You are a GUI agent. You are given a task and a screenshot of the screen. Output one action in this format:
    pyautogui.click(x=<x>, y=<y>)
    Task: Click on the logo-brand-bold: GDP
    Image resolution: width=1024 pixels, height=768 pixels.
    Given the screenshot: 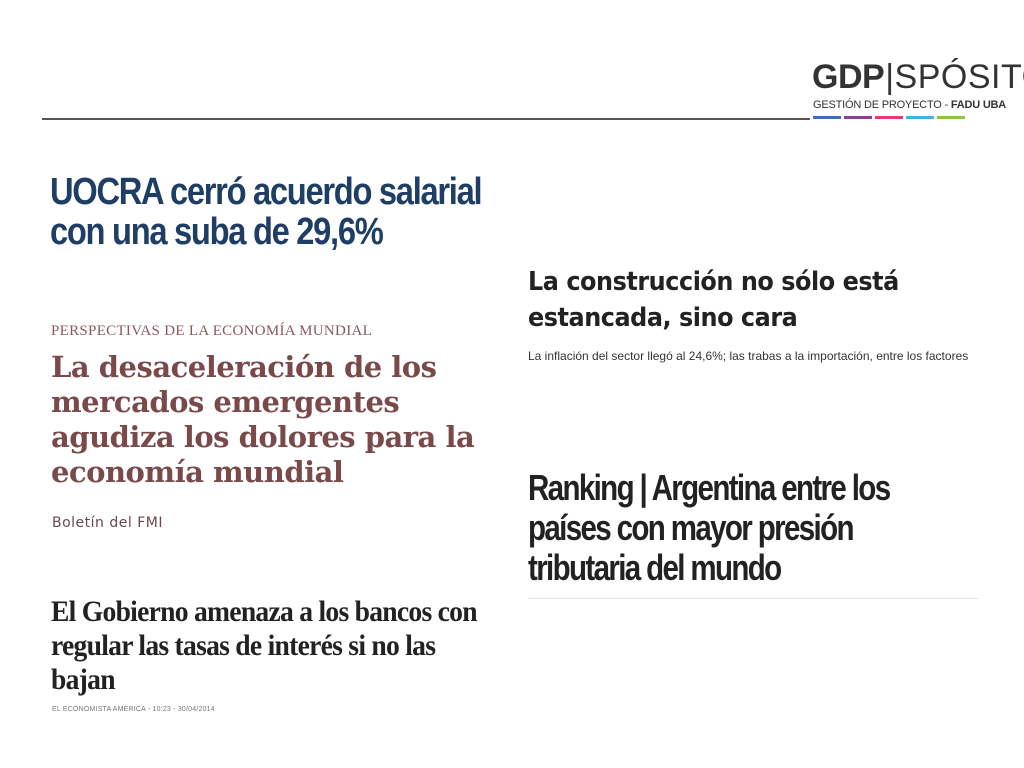 What is the action you would take?
    pyautogui.click(x=848, y=77)
    